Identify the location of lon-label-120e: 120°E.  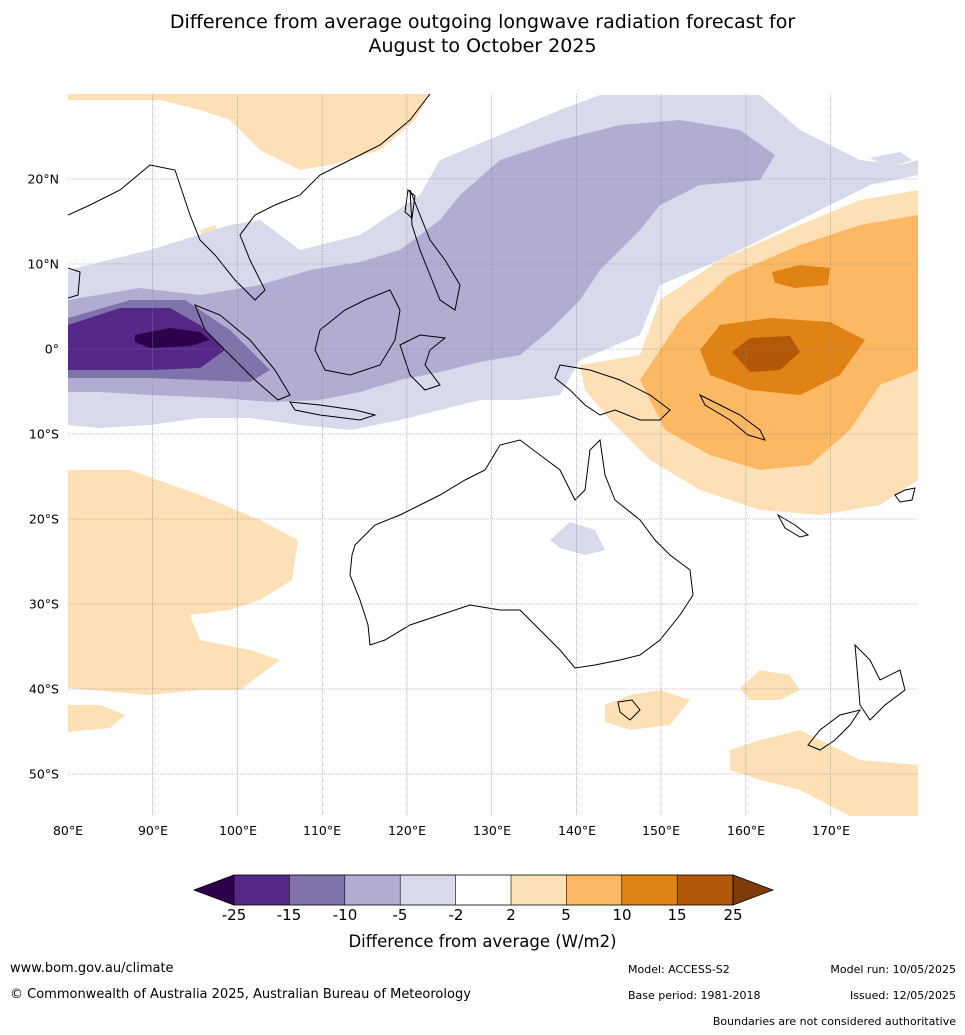
(407, 830).